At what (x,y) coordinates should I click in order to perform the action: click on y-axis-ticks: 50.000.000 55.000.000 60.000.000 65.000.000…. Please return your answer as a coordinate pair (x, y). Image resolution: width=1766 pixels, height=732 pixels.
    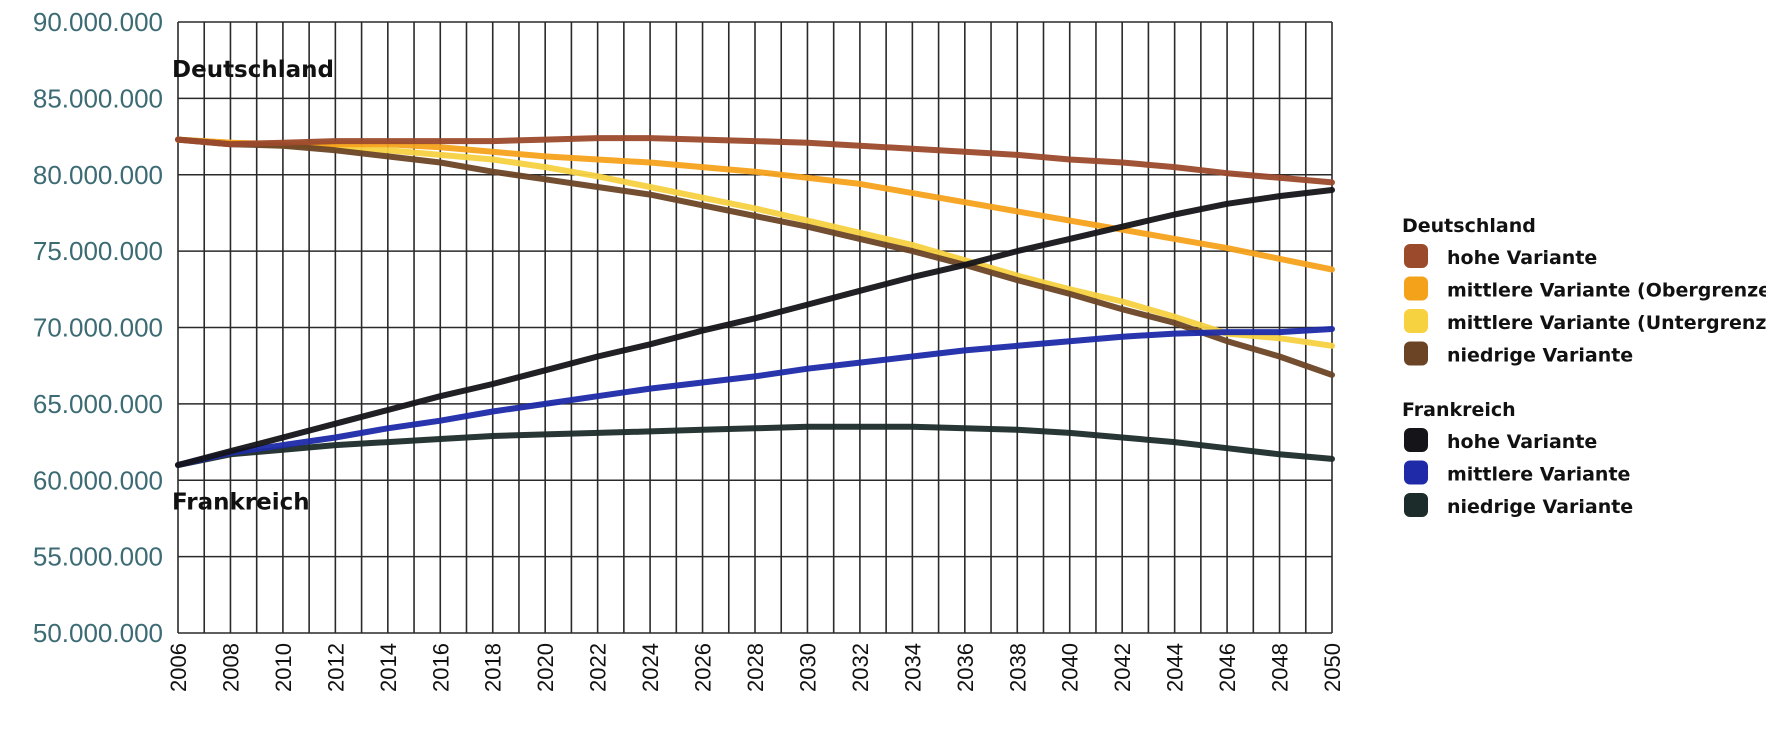
    Looking at the image, I should click on (98, 327).